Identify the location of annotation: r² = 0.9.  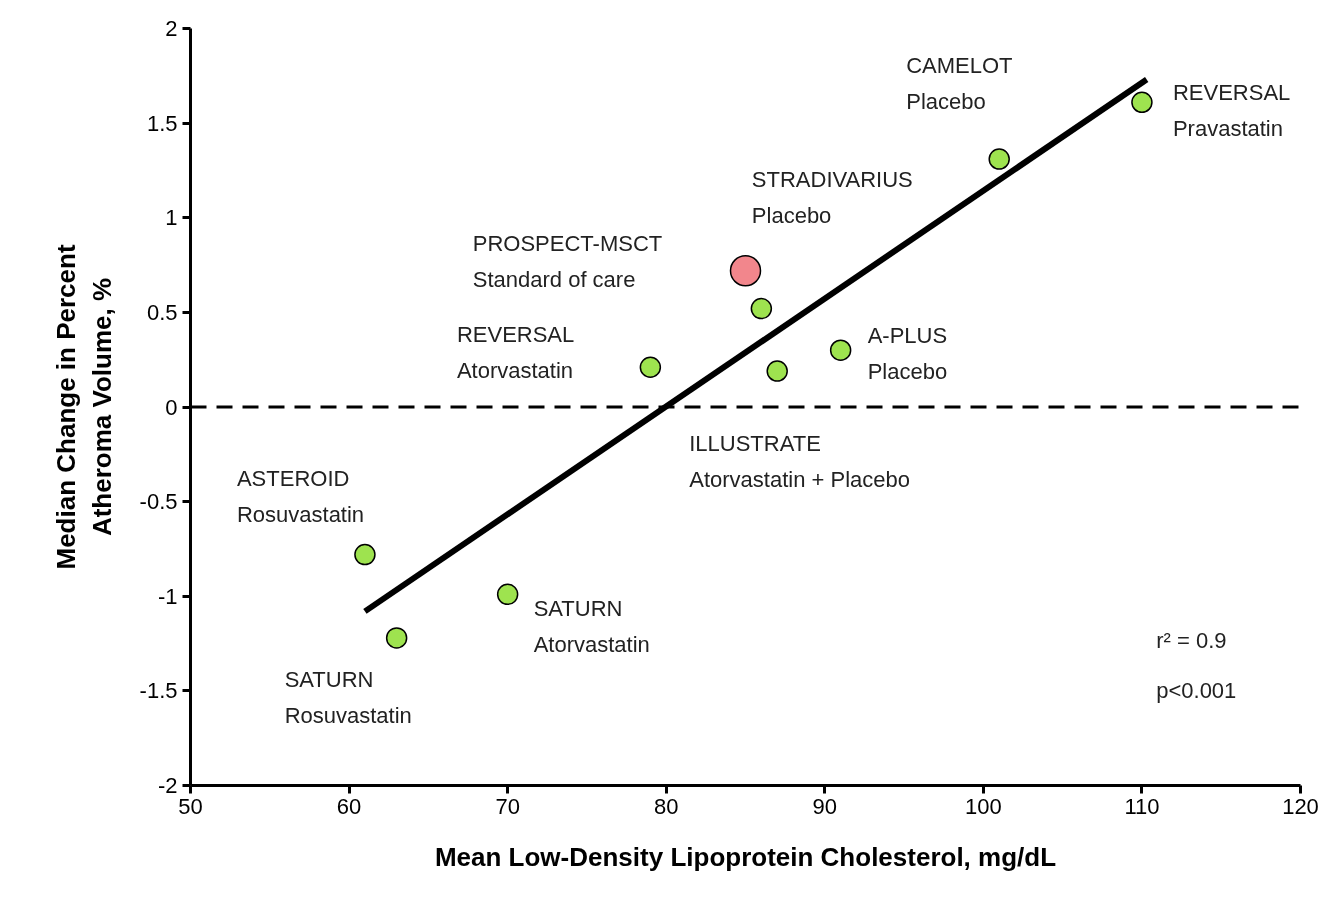
(1191, 641).